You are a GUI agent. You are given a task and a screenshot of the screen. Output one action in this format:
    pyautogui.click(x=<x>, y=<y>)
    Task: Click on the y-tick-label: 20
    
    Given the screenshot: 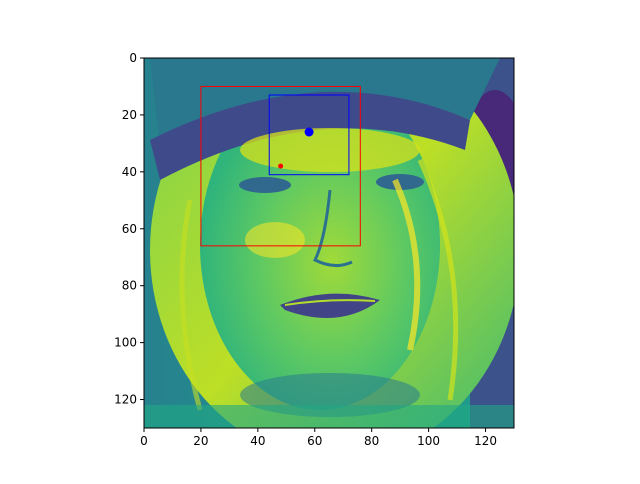 What is the action you would take?
    pyautogui.click(x=129, y=115)
    